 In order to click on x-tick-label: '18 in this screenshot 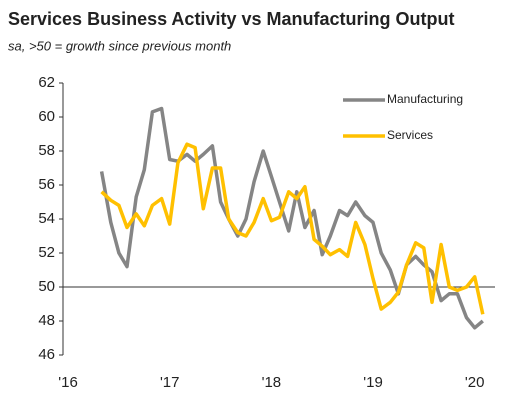, I will do `click(272, 382)`.